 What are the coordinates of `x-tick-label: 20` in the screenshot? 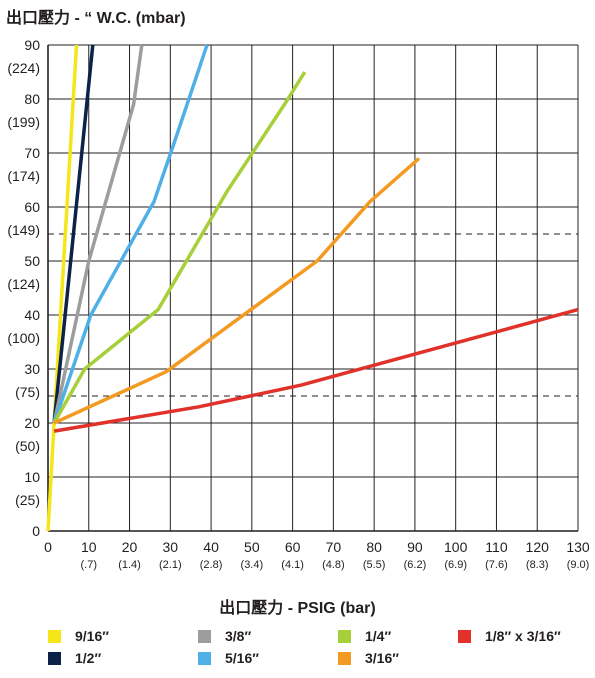 It's located at (130, 547).